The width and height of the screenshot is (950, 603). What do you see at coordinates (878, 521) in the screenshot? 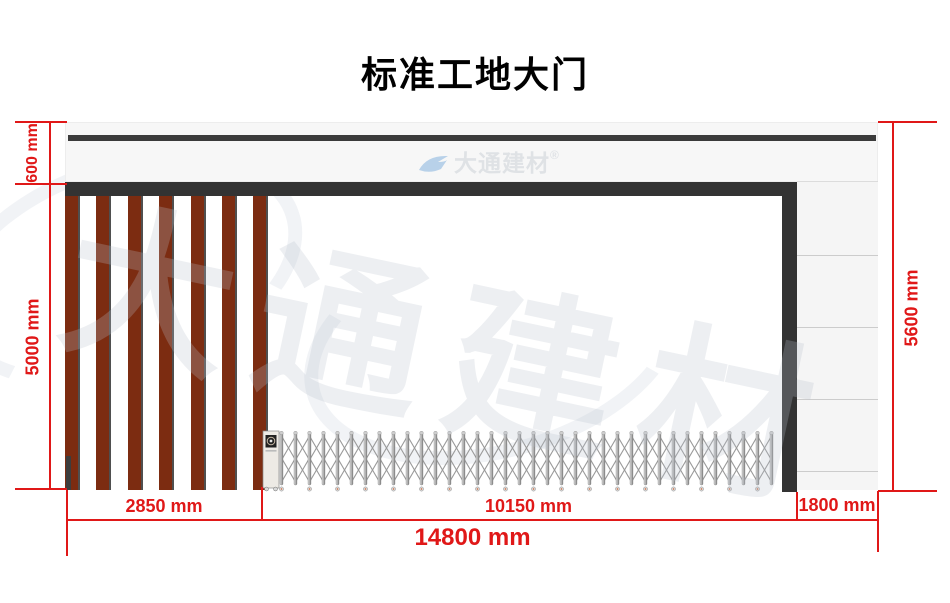
I see `dim-ext-right` at bounding box center [878, 521].